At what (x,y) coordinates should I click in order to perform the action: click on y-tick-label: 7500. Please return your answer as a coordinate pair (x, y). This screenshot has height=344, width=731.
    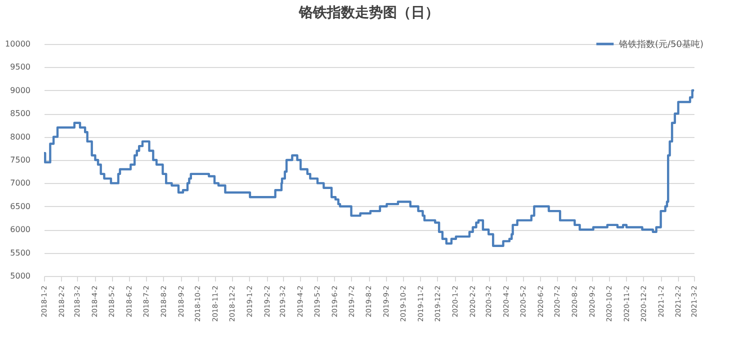
    Looking at the image, I should click on (20, 160).